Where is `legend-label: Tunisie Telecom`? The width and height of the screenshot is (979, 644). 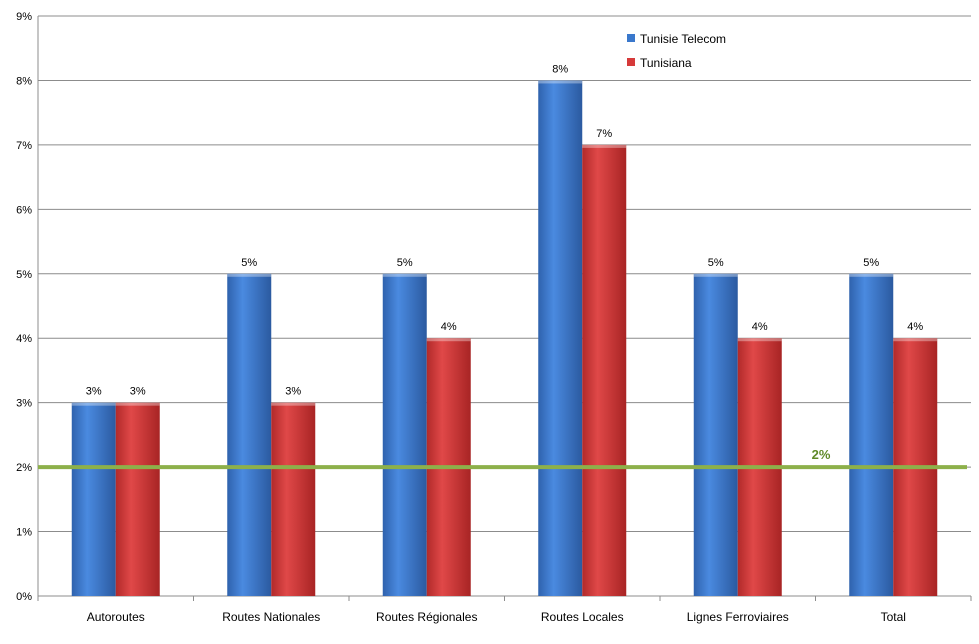
legend-label: Tunisie Telecom is located at coordinates (683, 39).